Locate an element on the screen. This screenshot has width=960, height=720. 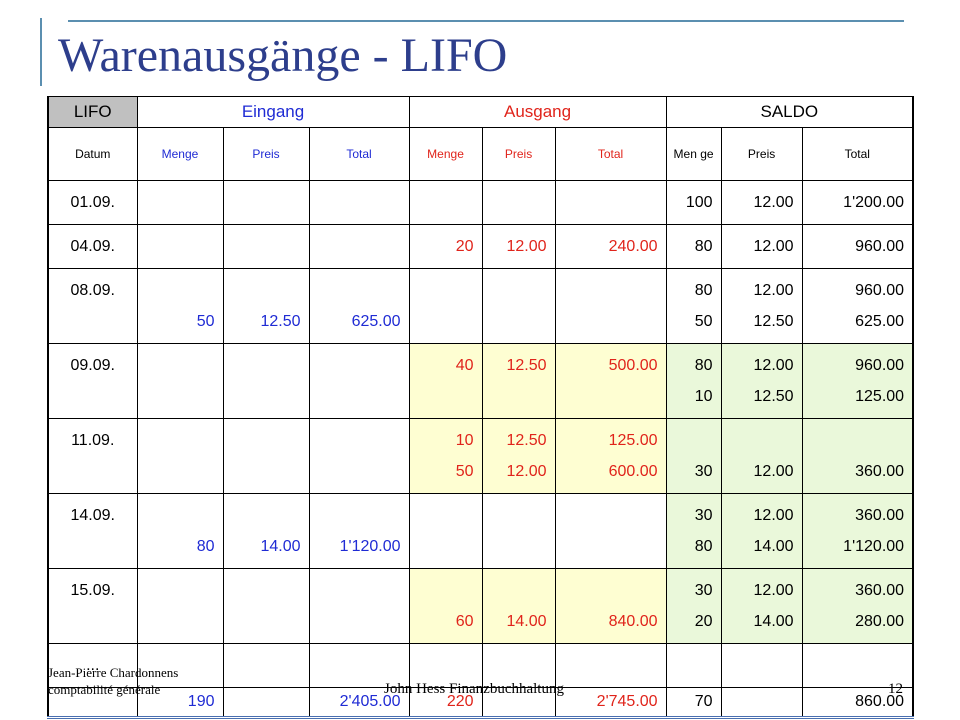
cell-saldo-total is located at coordinates (858, 665).